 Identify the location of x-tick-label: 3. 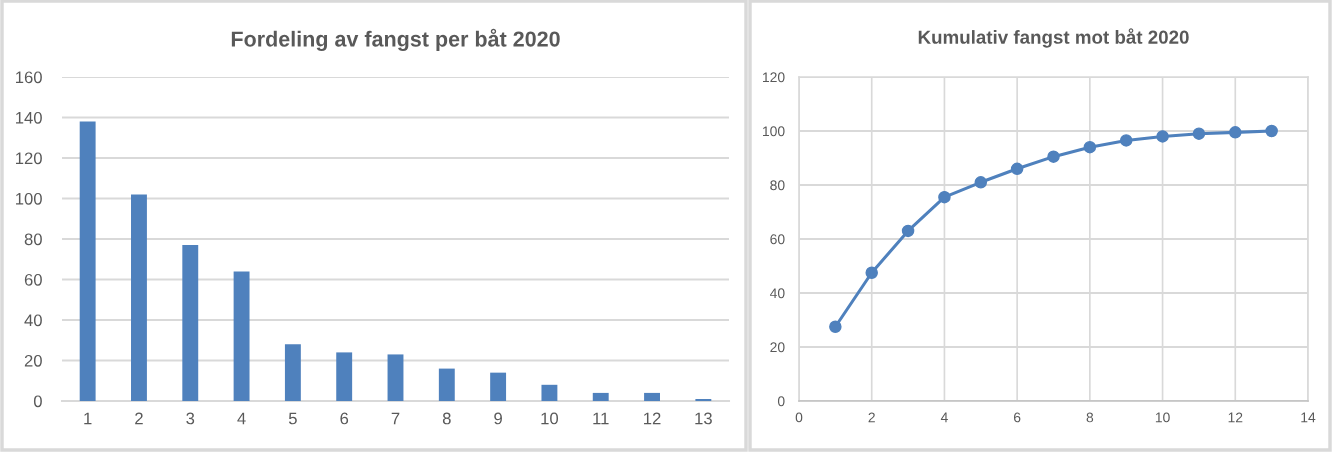
(190, 418).